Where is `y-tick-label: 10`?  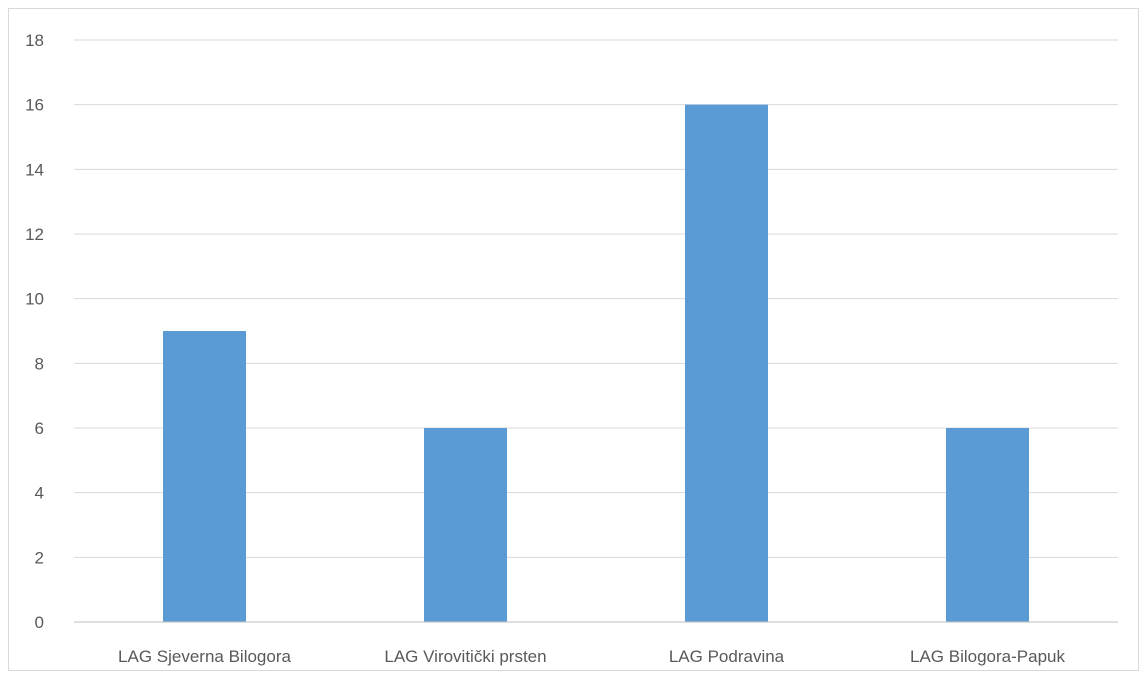
y-tick-label: 10 is located at coordinates (34, 299).